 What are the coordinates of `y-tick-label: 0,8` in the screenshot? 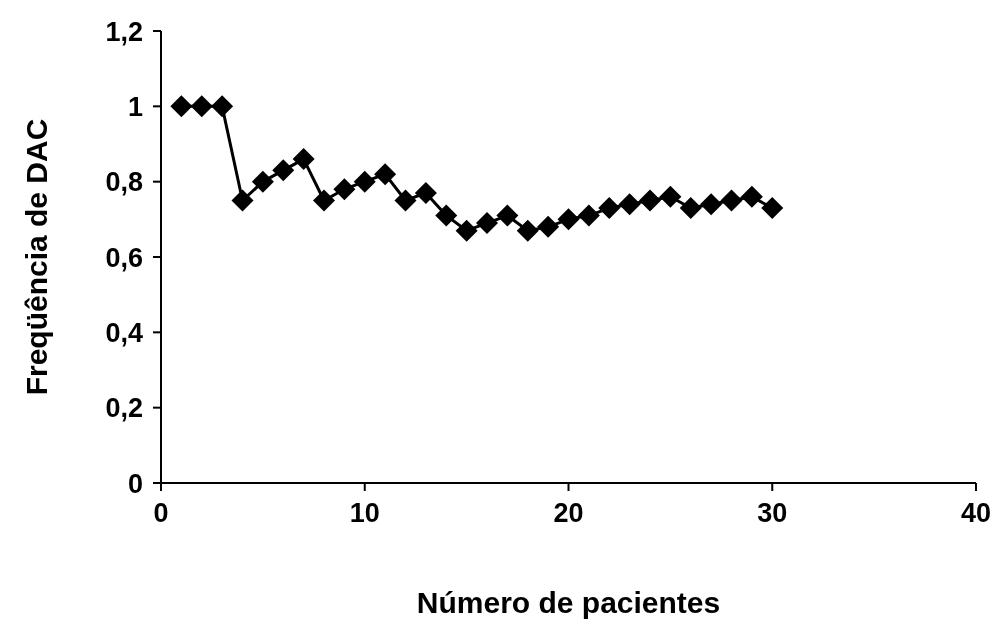 It's located at (124, 182).